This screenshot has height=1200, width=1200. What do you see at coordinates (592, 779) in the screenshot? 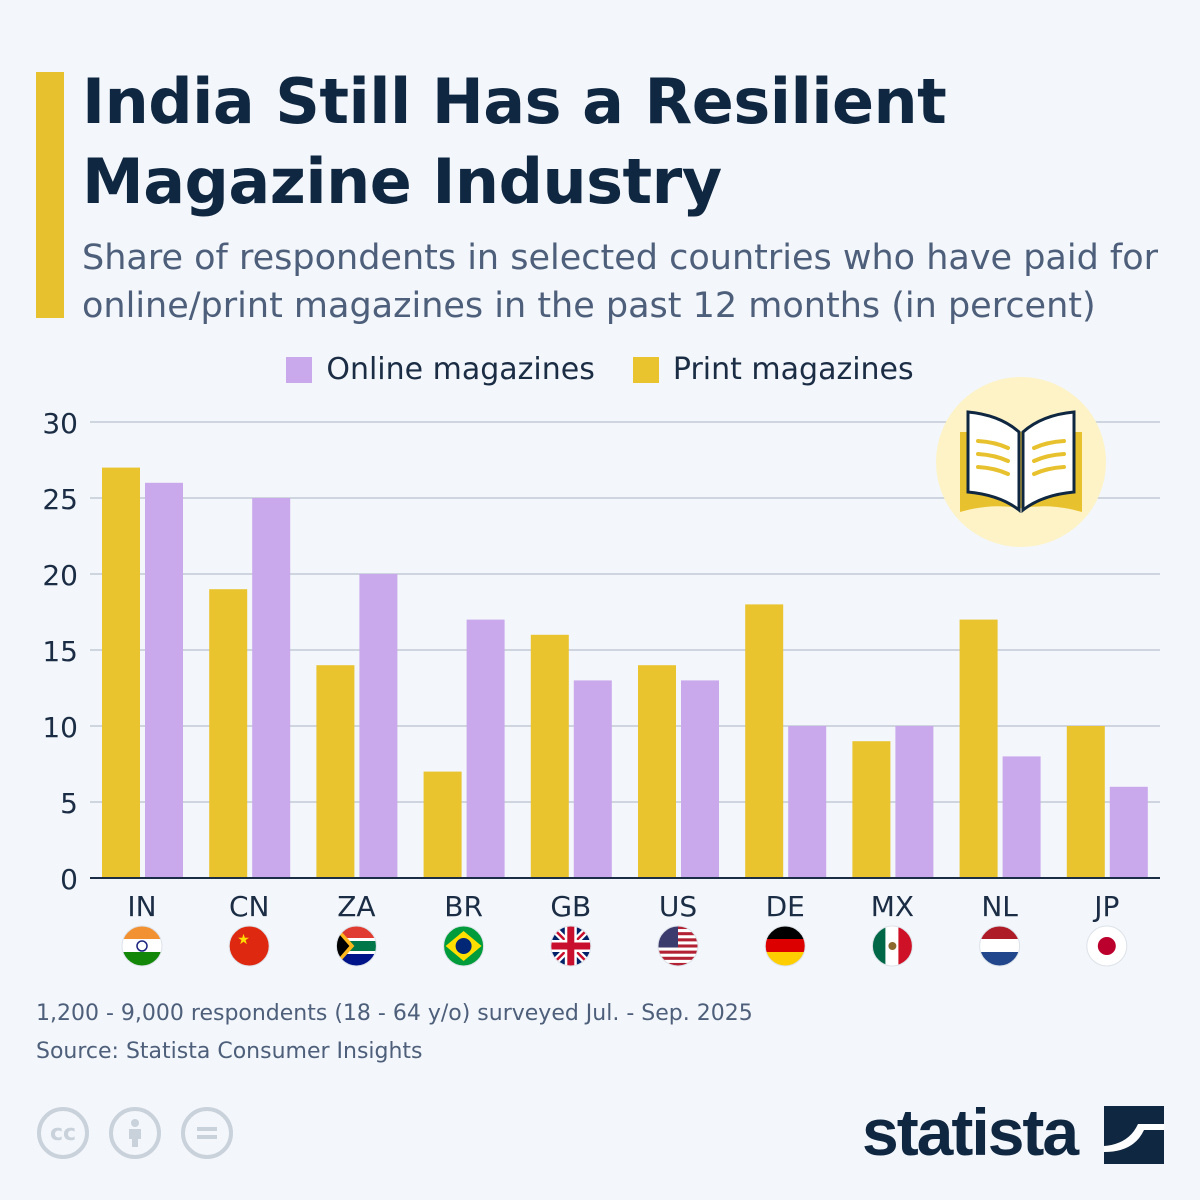
I see `bar-online-gb` at bounding box center [592, 779].